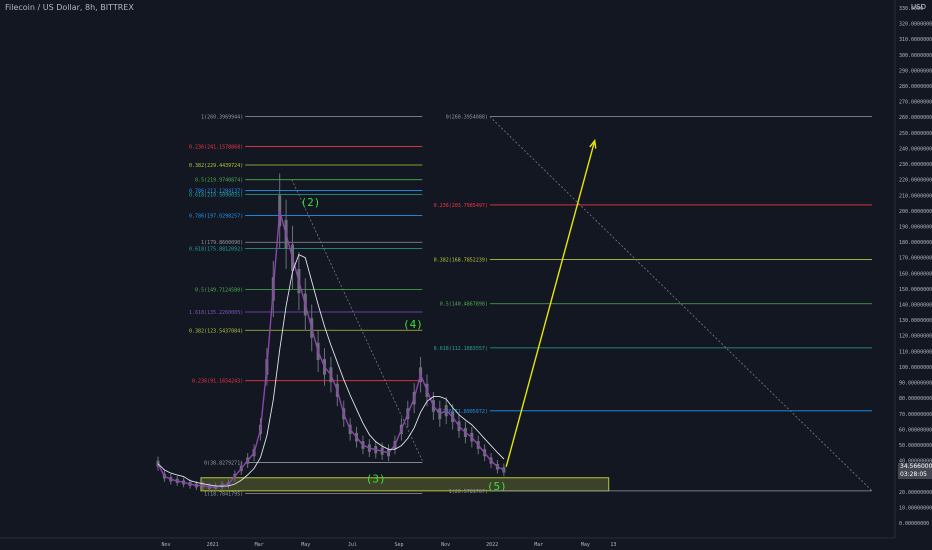 This screenshot has height=550, width=932. What do you see at coordinates (461, 349) in the screenshot?
I see `fib-right-level-label: 0.618(112.1883557)` at bounding box center [461, 349].